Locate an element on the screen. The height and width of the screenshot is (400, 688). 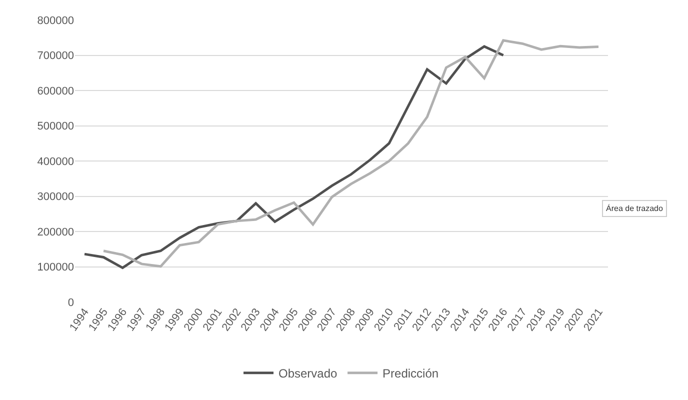
y-tick-label: 0 is located at coordinates (71, 302).